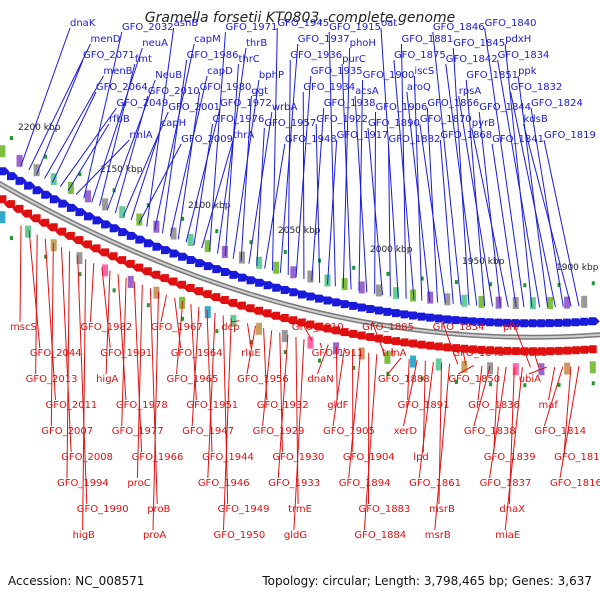 This screenshot has width=600, height=600. Describe the element at coordinates (420, 457) in the screenshot. I see `reverse-gene-label: lpd` at that location.